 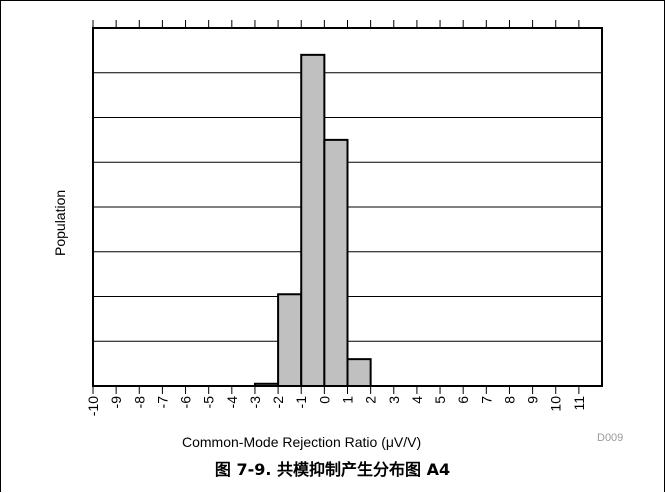 I want to click on x-tick-label: 6, so click(x=463, y=400).